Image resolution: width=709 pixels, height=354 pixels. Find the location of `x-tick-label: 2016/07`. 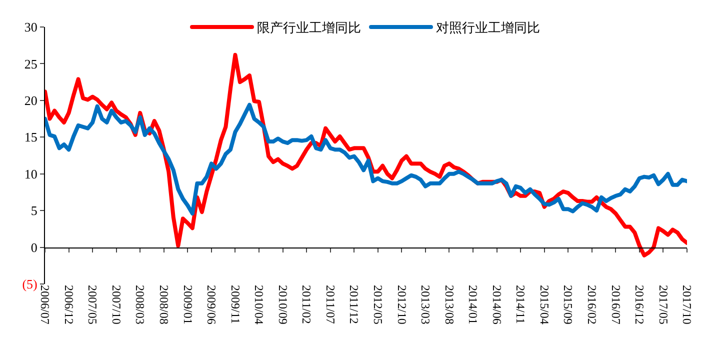

x-tick-label: 2016/07 is located at coordinates (615, 304).